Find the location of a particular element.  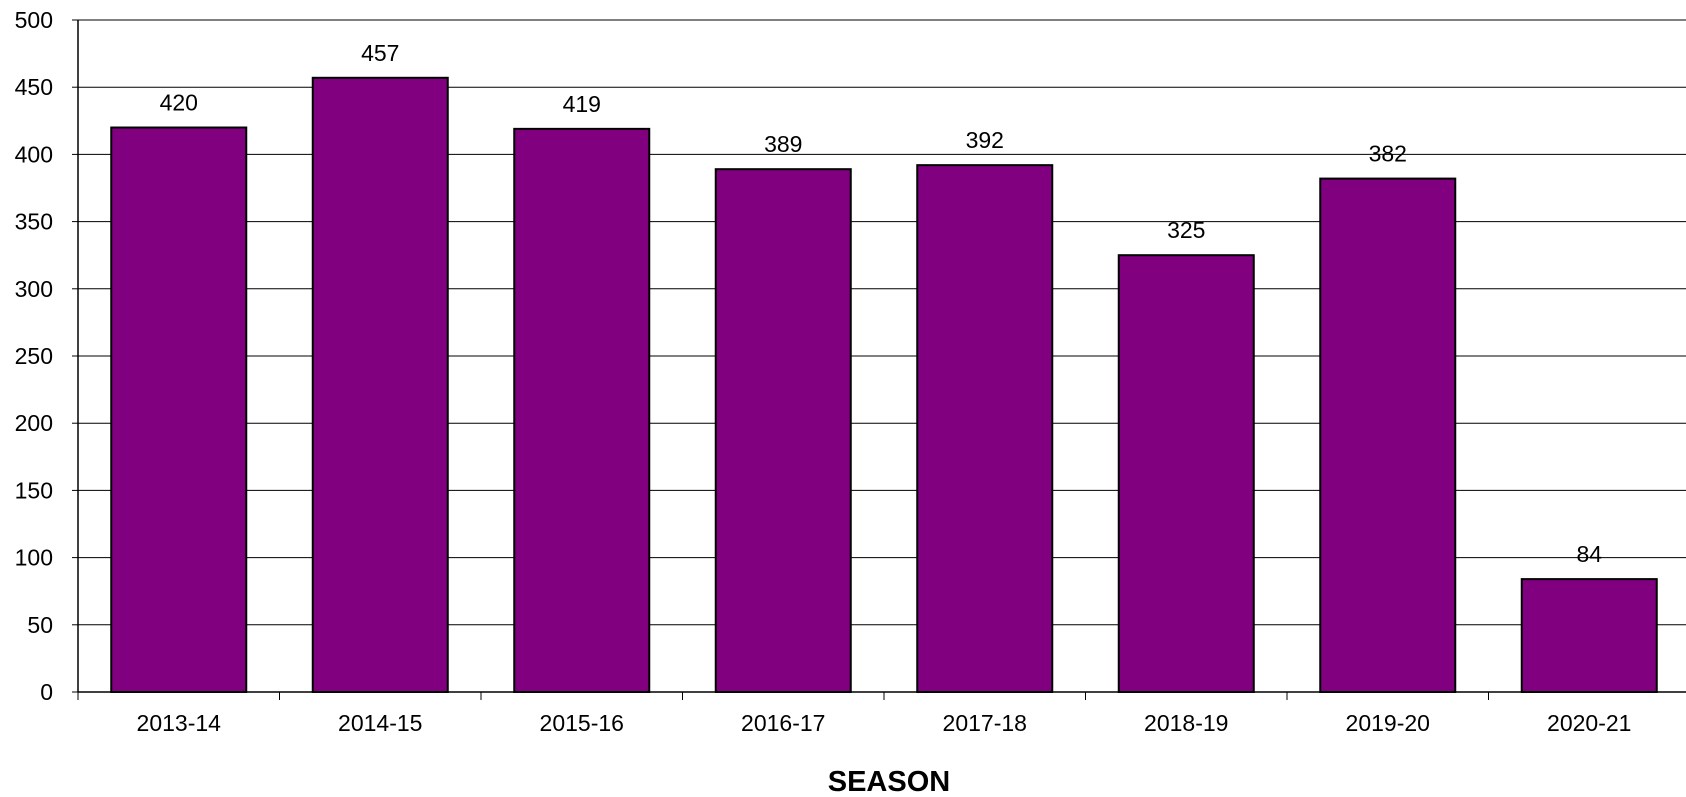

x-tick-label: 2018-19 is located at coordinates (1186, 723).